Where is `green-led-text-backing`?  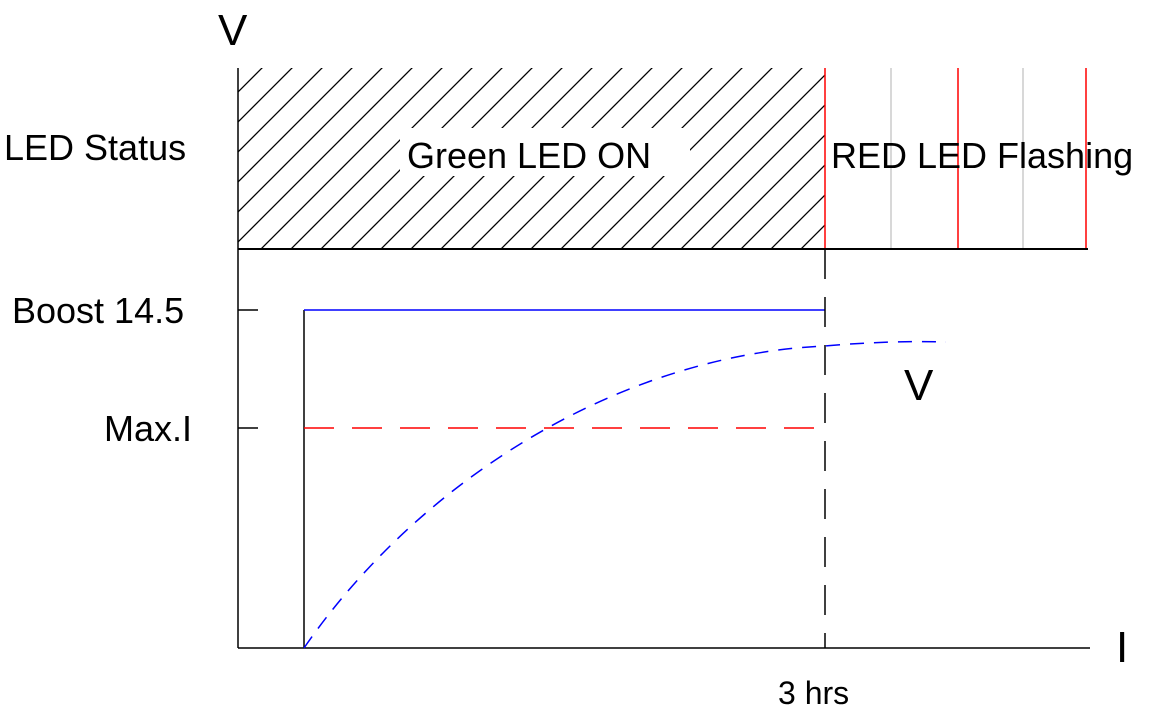
green-led-text-backing is located at coordinates (545, 152).